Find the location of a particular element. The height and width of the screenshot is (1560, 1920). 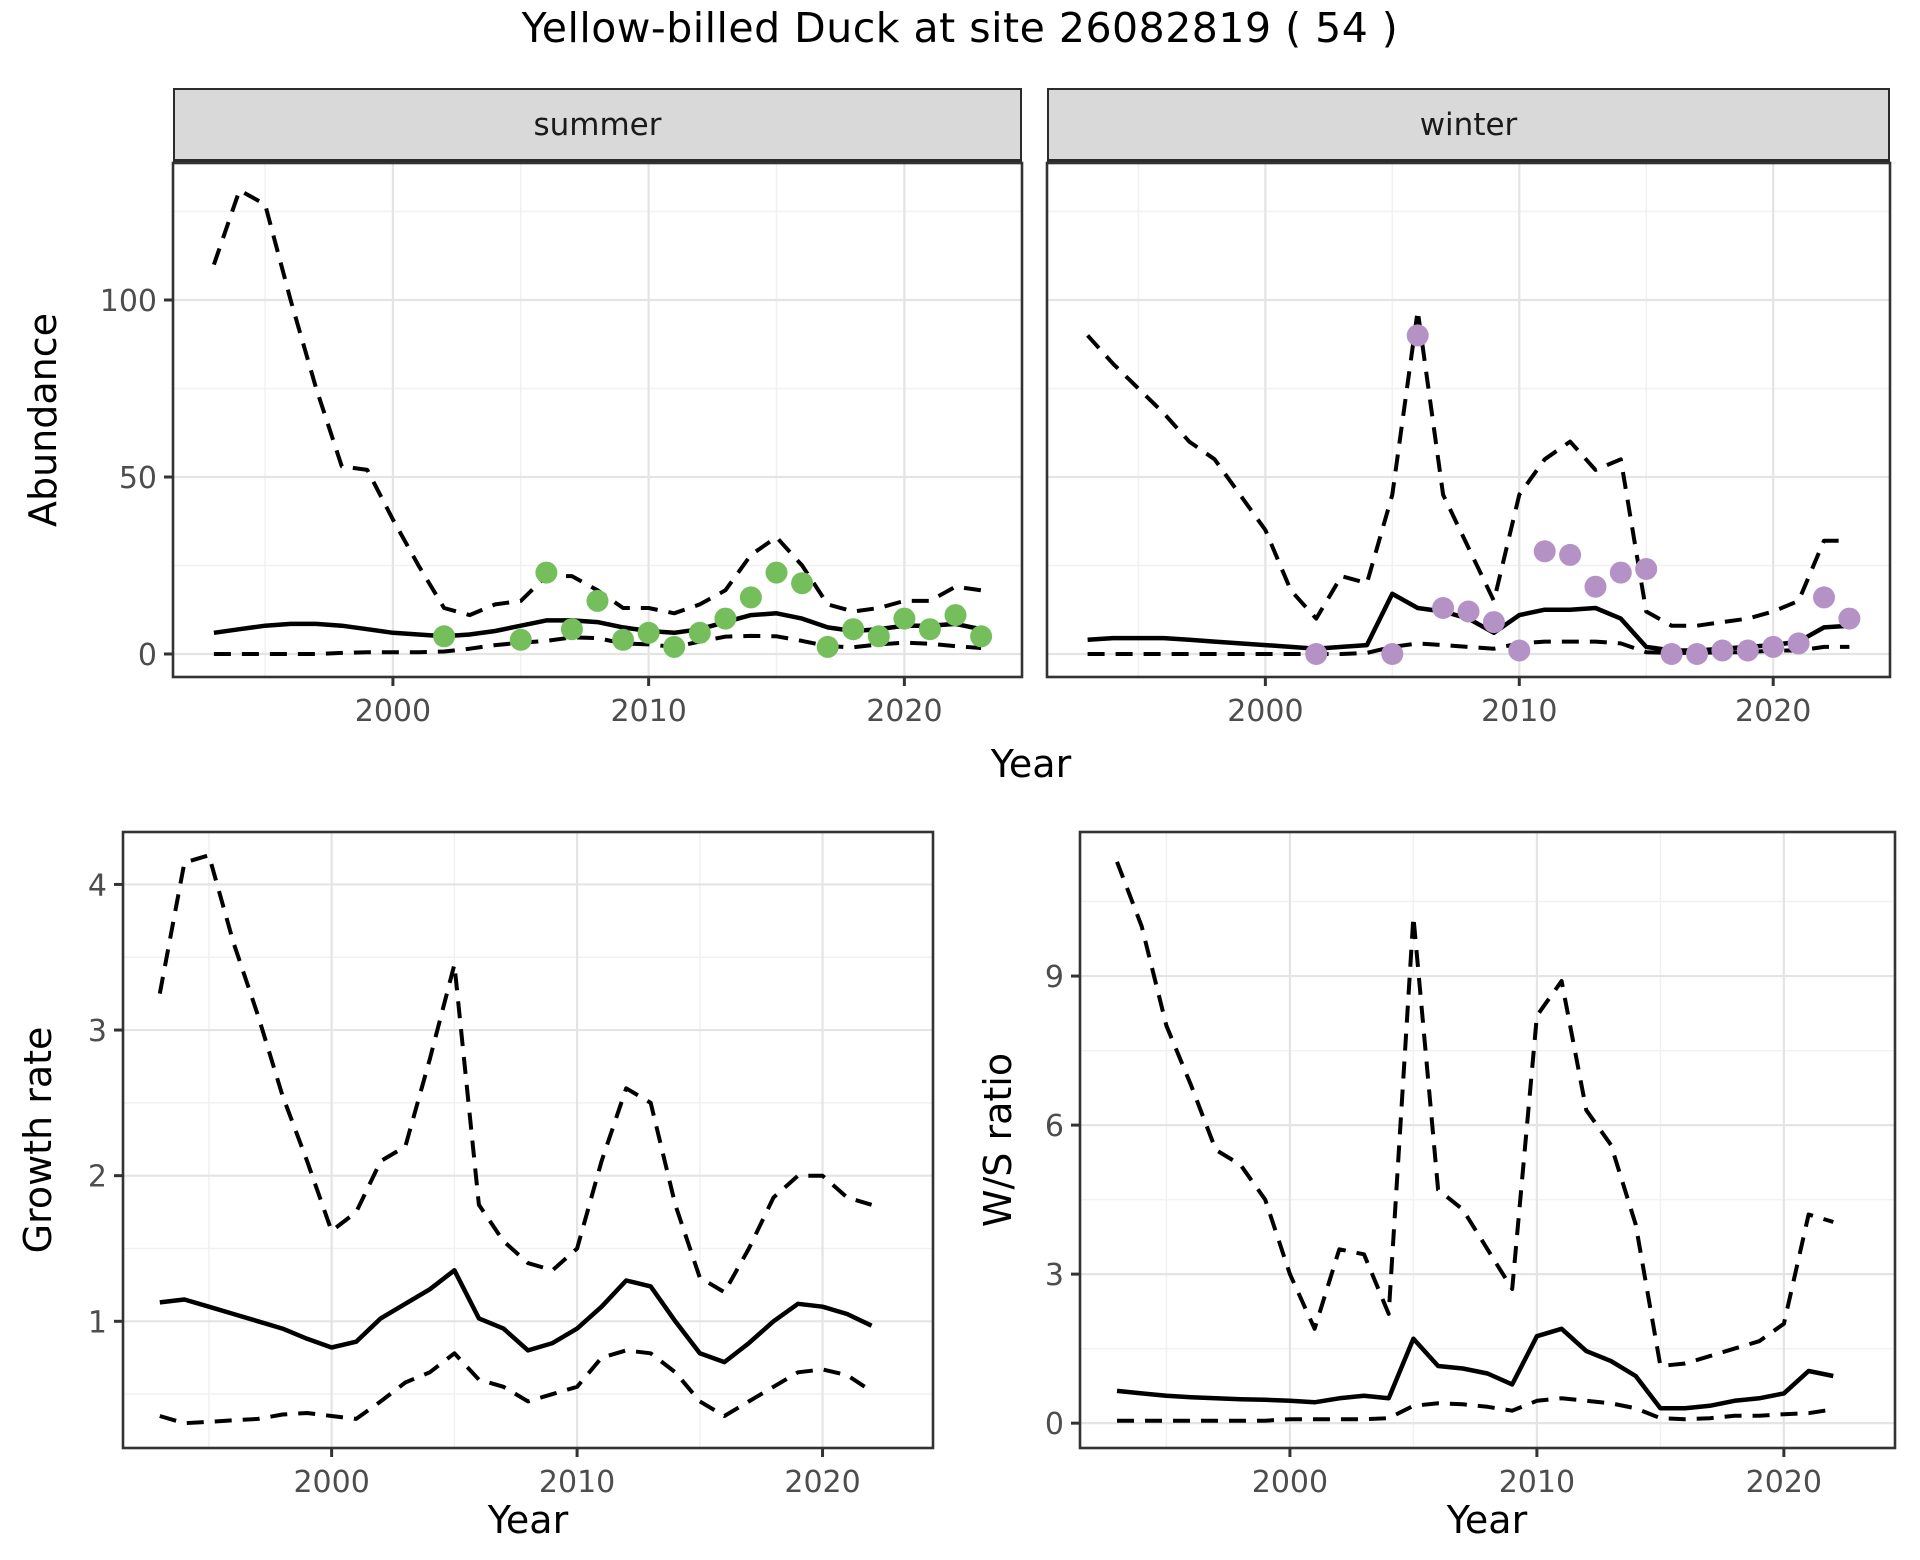

ws_ratio-upper_ci-line is located at coordinates (1474, 1114).